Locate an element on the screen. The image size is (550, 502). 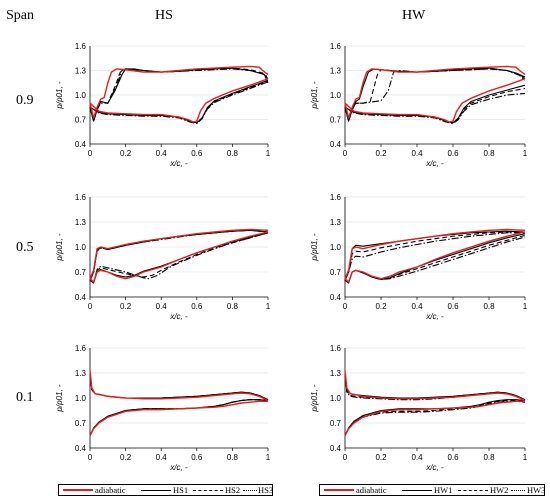
legend-hs: adiabatic HS1 HS2 HS3 is located at coordinates (165, 490).